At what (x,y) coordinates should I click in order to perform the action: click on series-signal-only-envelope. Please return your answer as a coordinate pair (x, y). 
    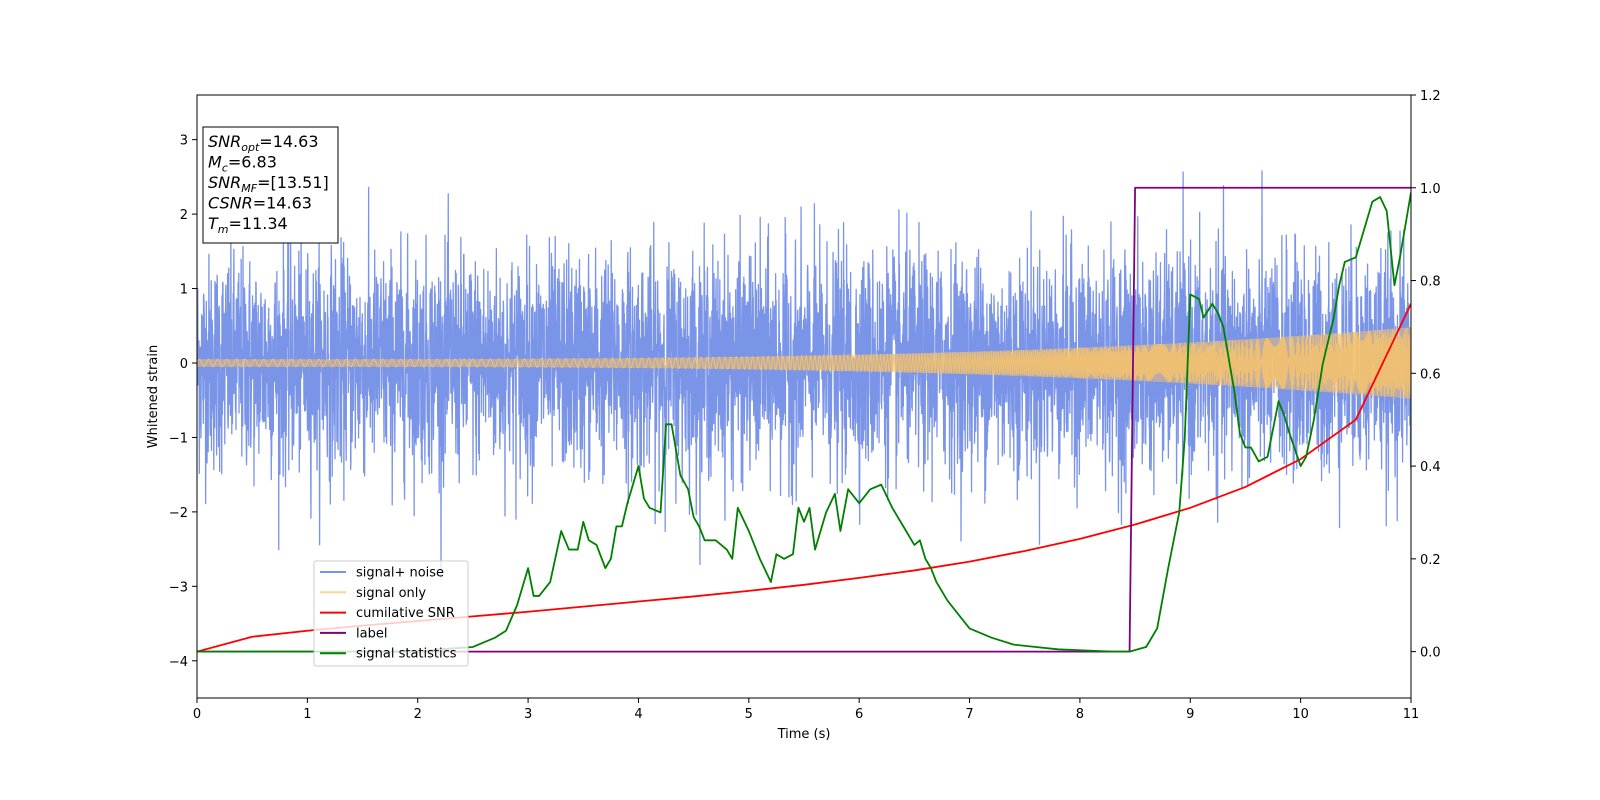
    Looking at the image, I should click on (804, 363).